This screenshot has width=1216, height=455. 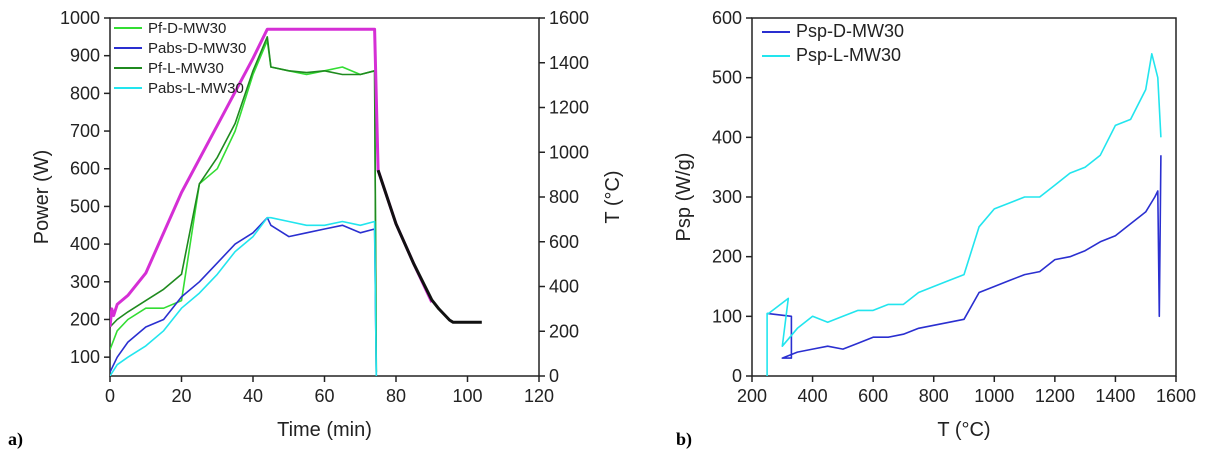 I want to click on x-tick-label: 120, so click(x=539, y=396).